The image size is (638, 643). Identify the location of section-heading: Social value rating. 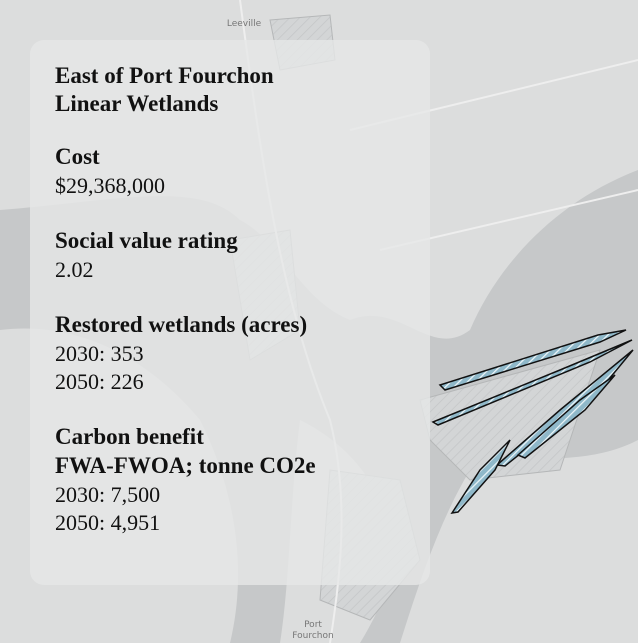
(146, 240).